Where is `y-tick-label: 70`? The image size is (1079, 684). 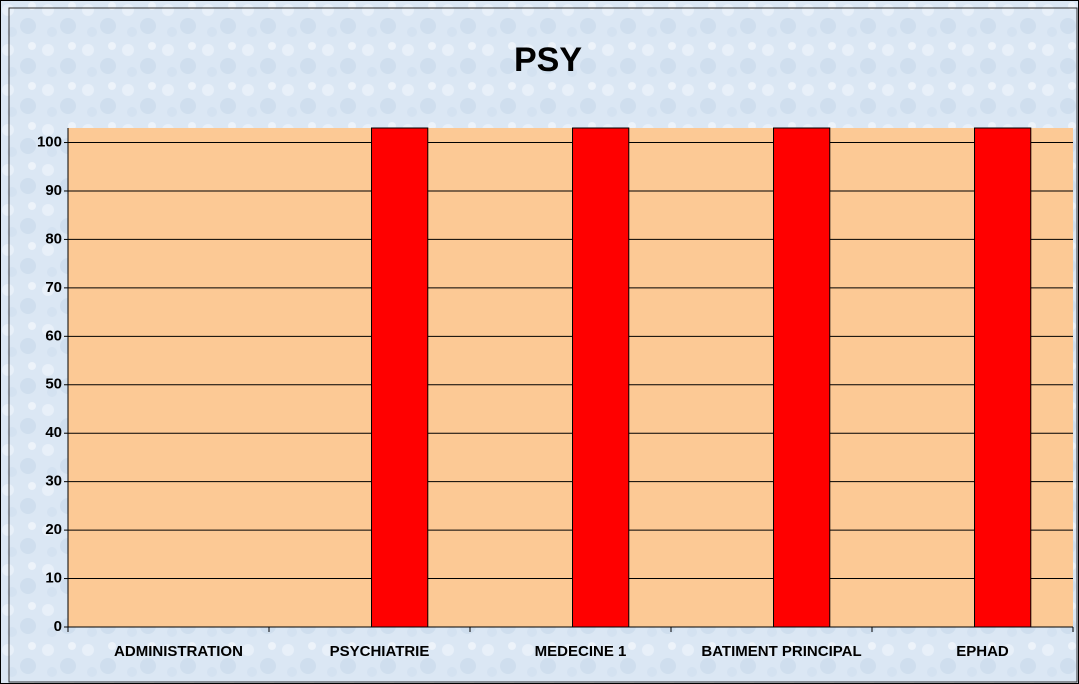 y-tick-label: 70 is located at coordinates (53, 287).